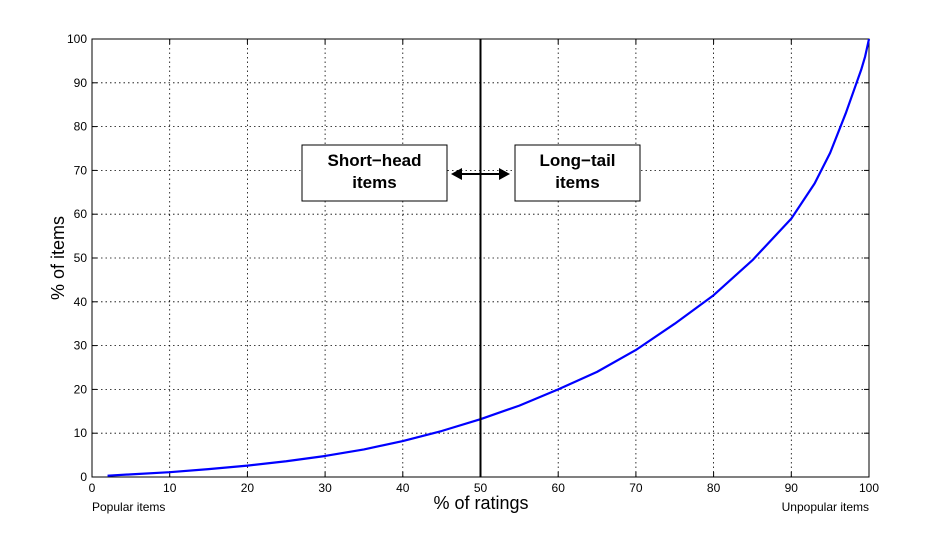 The height and width of the screenshot is (552, 932). Describe the element at coordinates (81, 258) in the screenshot. I see `y-tick-label: 50` at that location.